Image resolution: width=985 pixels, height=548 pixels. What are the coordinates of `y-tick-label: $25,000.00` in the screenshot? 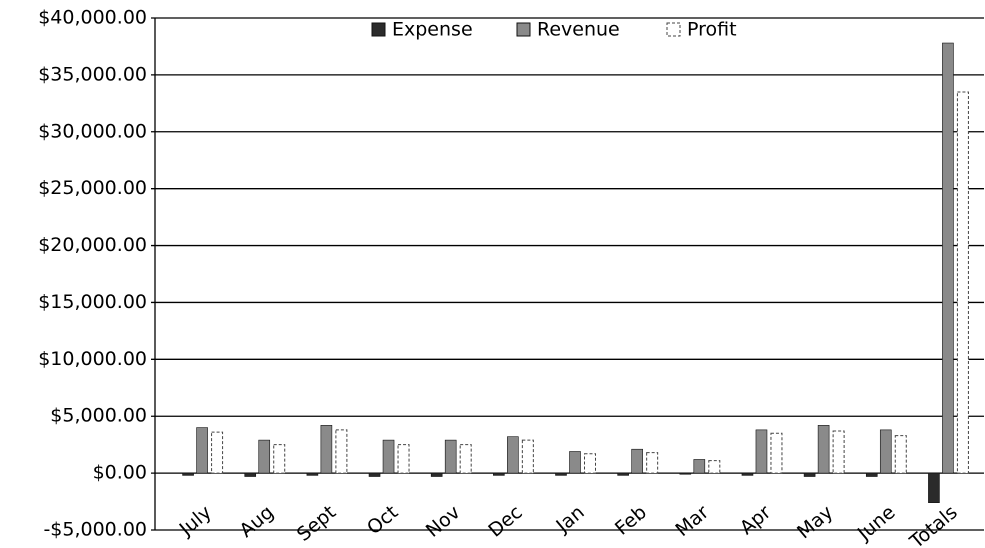 It's located at (92, 188).